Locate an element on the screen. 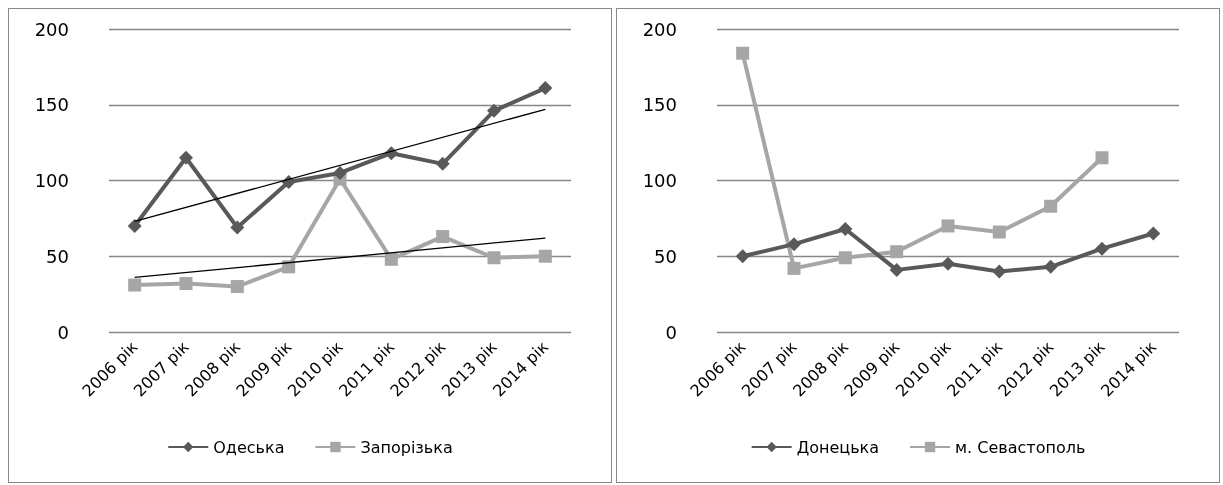  legend-label: м. Севастополь is located at coordinates (1020, 447).